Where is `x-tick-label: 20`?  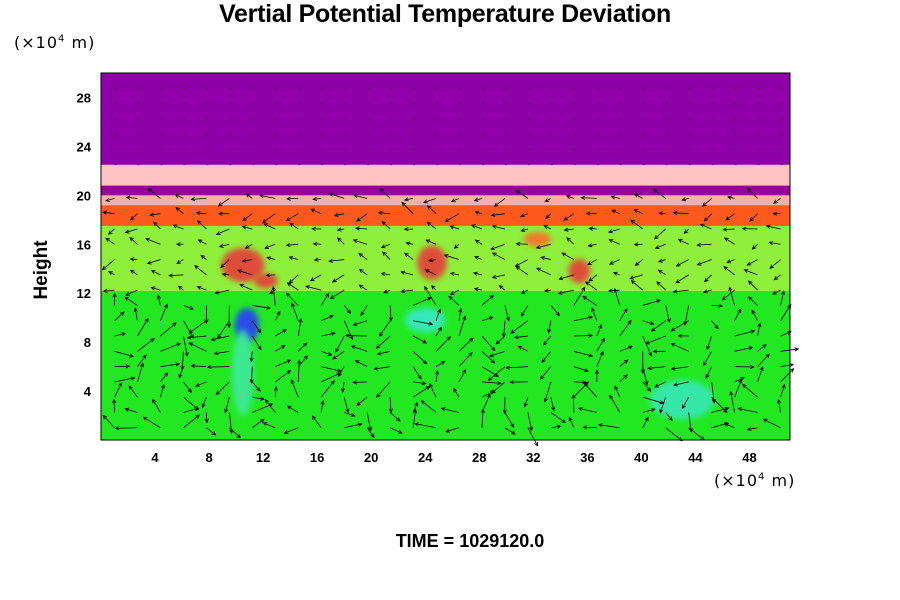
x-tick-label: 20 is located at coordinates (371, 457).